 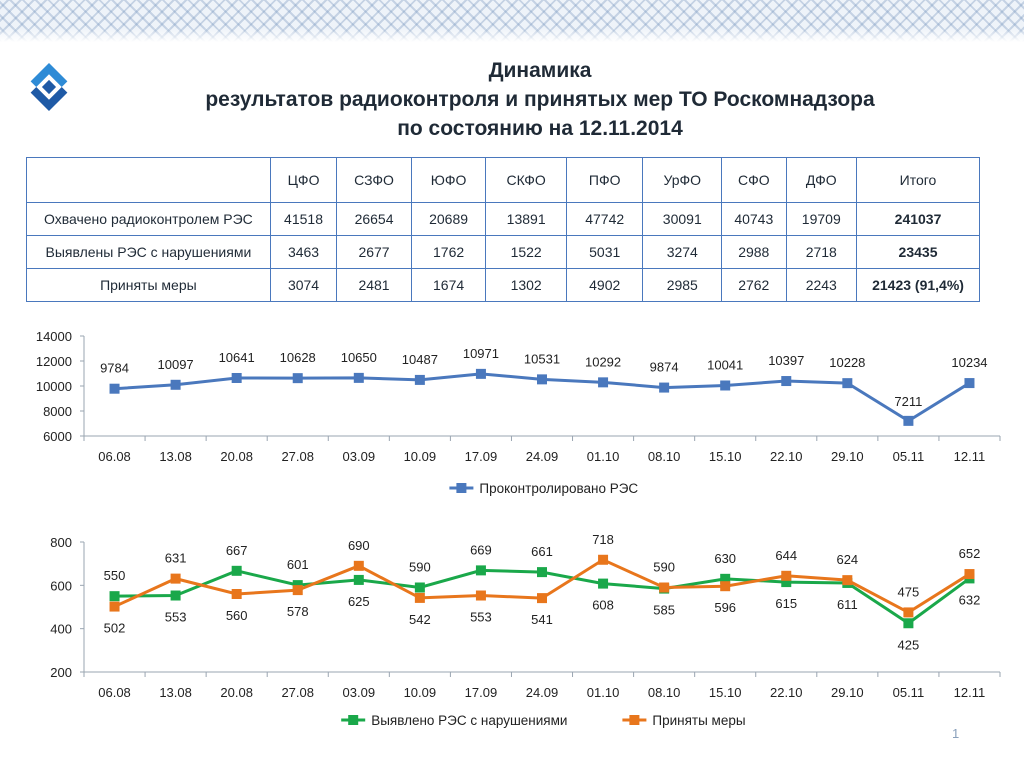 I want to click on x-tick-label: 12.11, so click(x=970, y=456).